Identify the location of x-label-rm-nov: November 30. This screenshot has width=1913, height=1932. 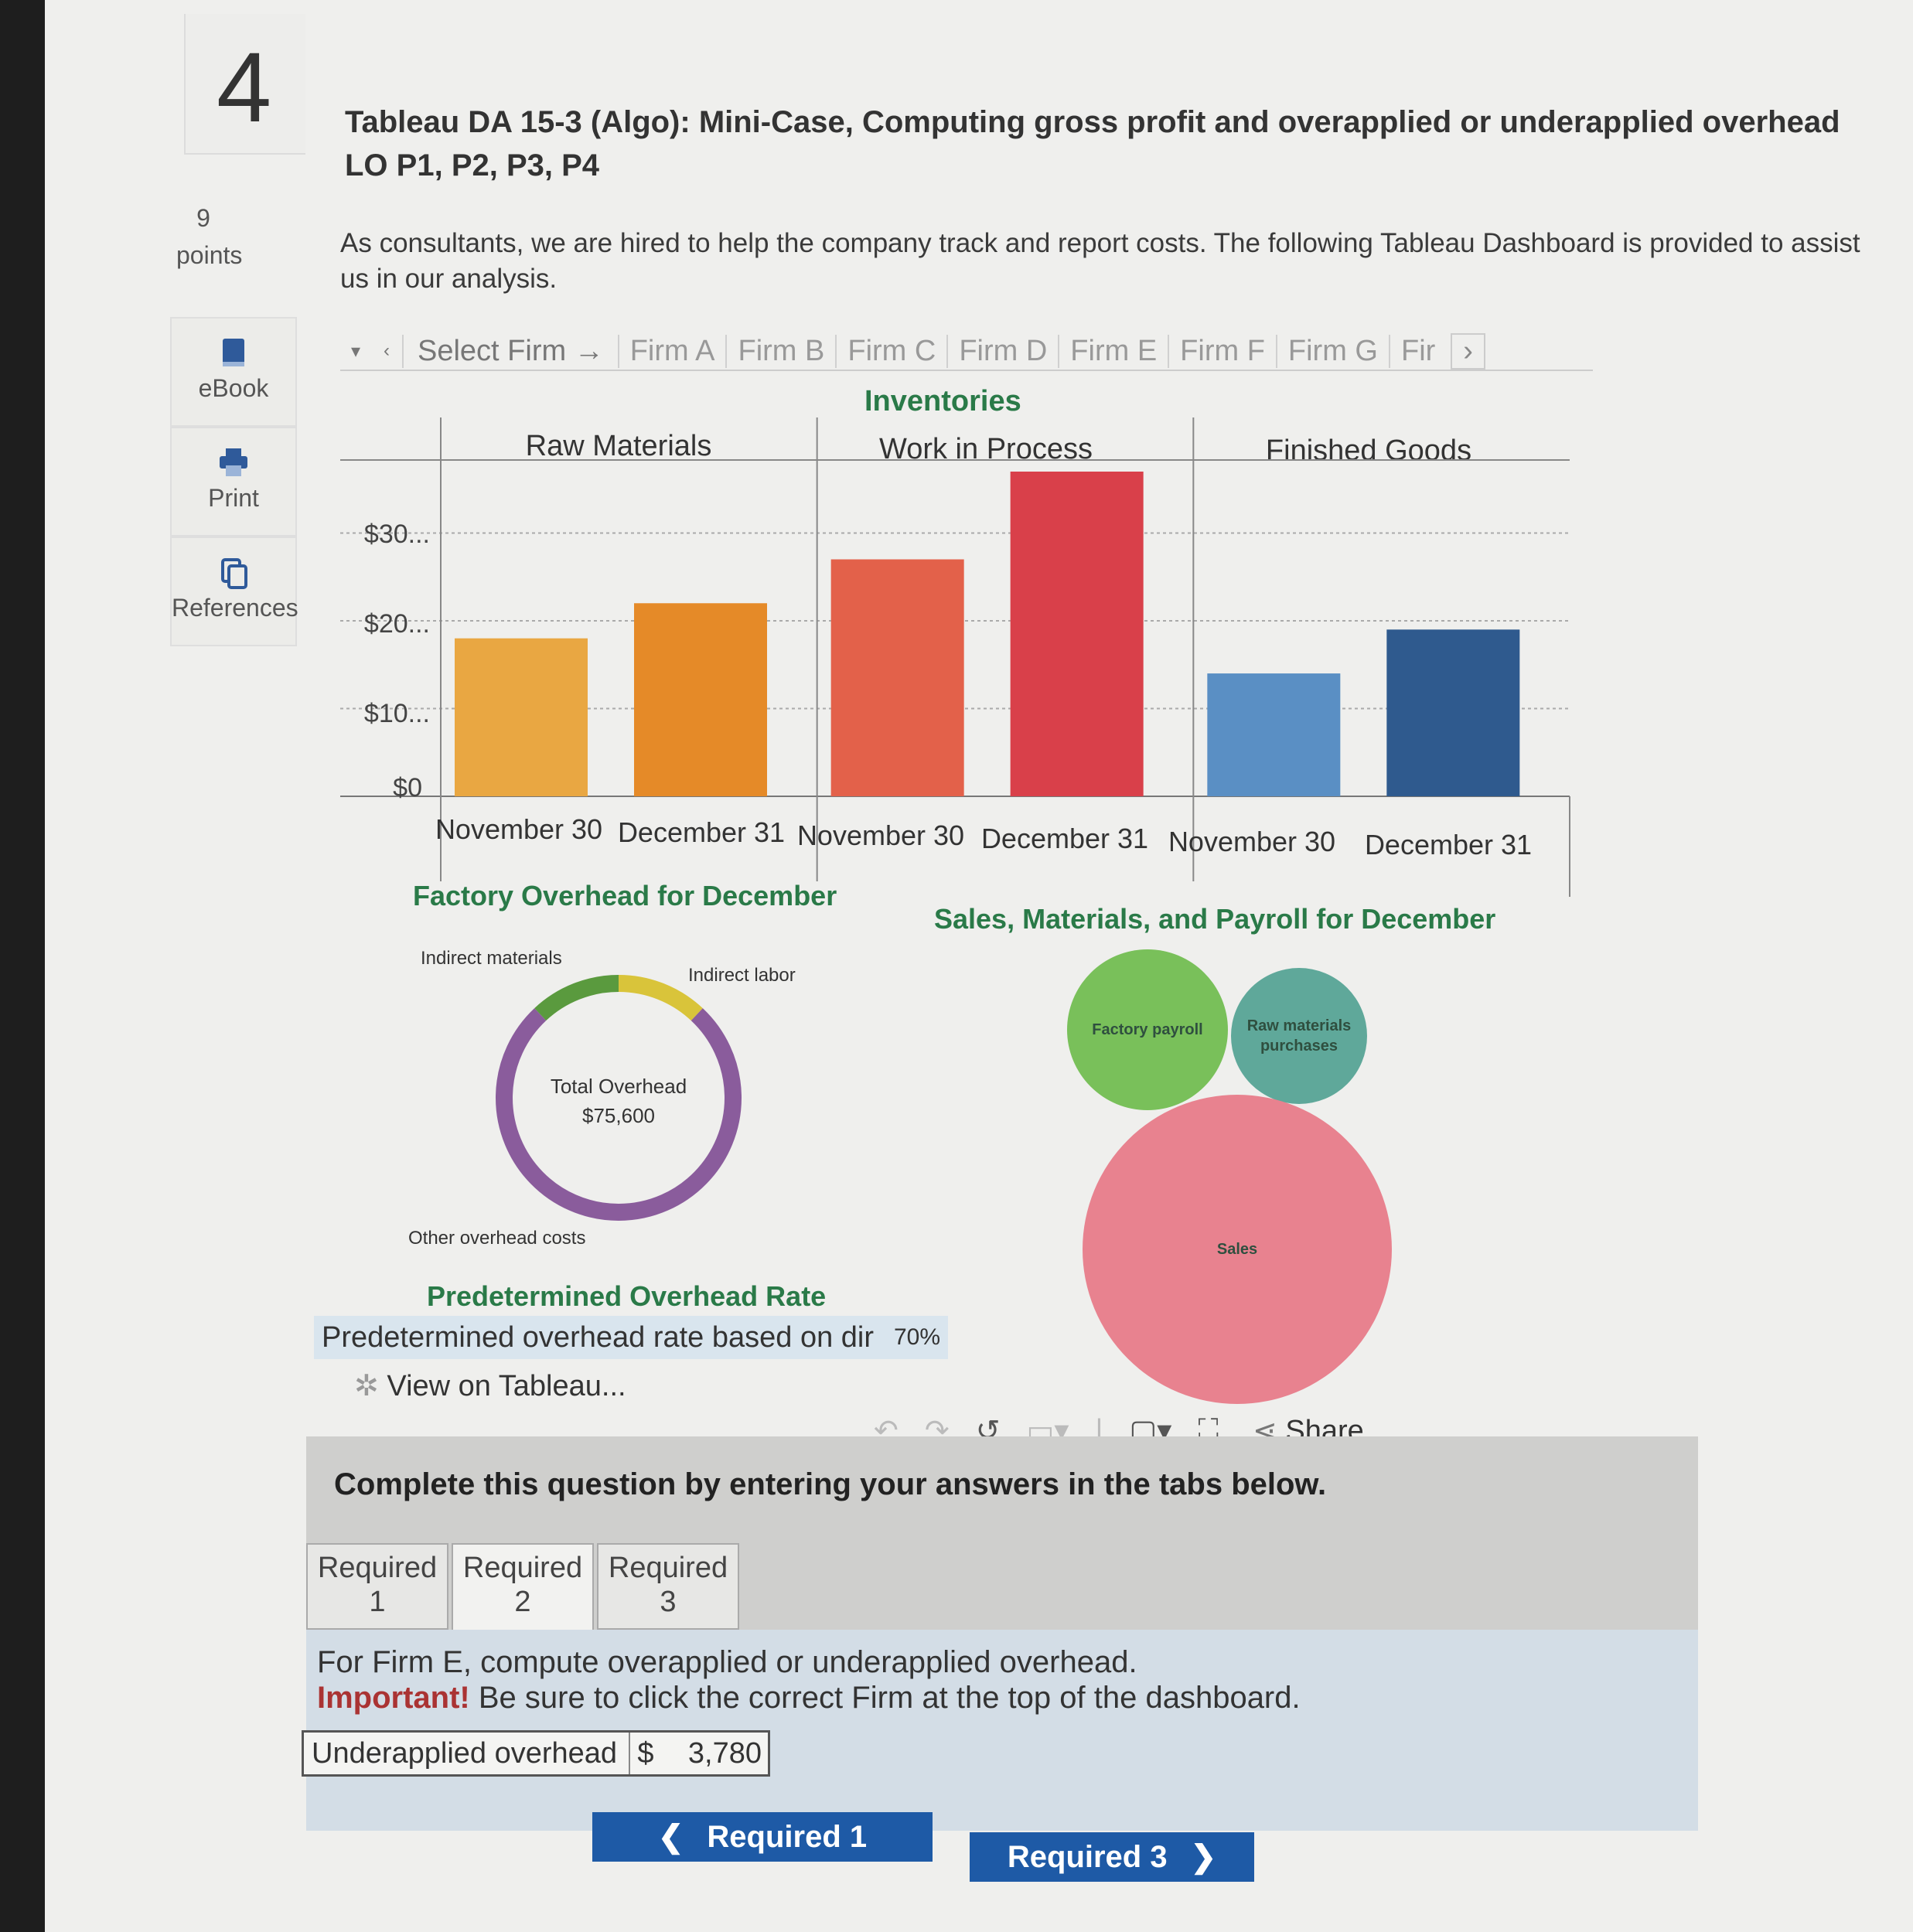
(519, 829).